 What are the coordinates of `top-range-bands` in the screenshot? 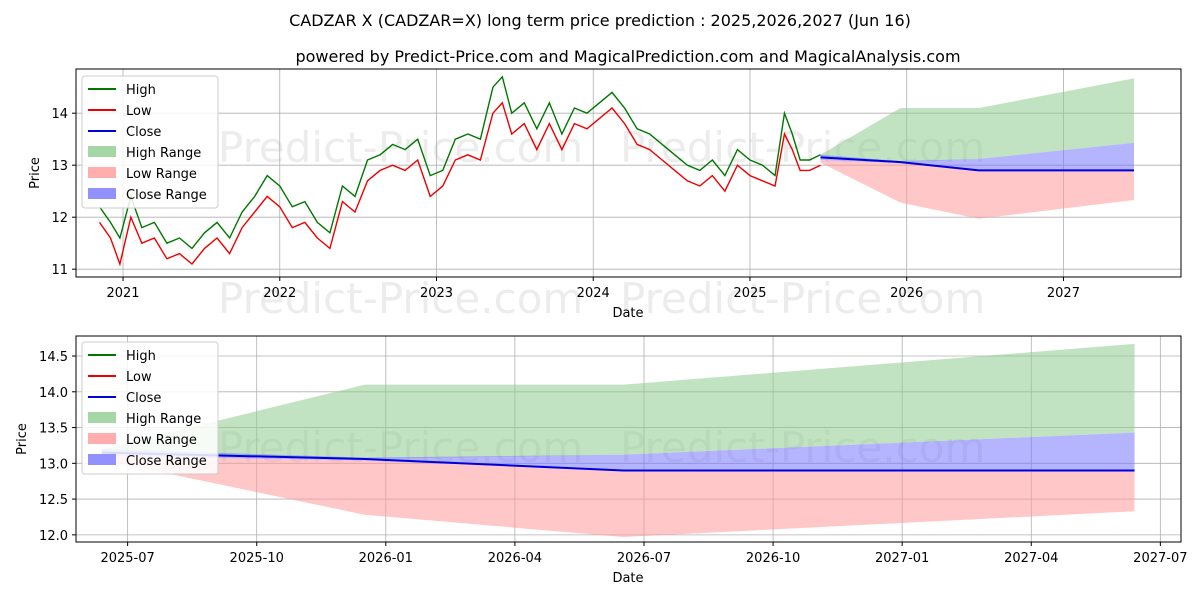 It's located at (977, 148).